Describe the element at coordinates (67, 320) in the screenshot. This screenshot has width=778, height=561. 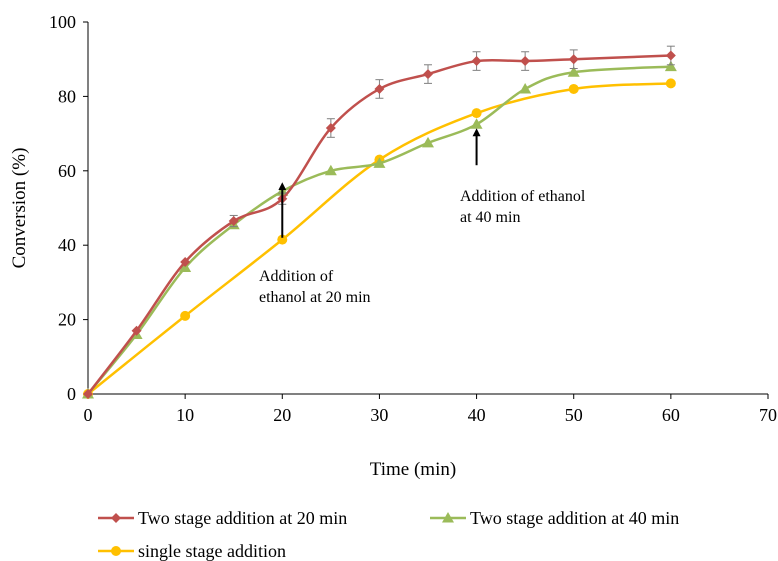
I see `y-tick-label: 20` at that location.